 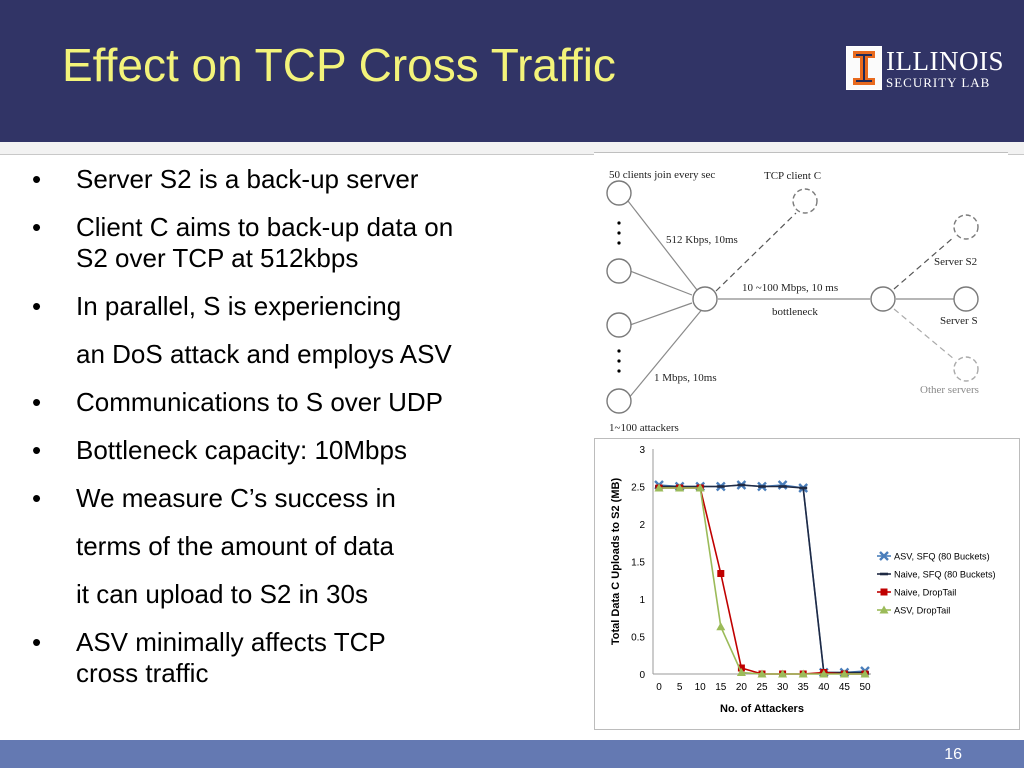 What do you see at coordinates (742, 687) in the screenshot?
I see `x-tick-label: 20` at bounding box center [742, 687].